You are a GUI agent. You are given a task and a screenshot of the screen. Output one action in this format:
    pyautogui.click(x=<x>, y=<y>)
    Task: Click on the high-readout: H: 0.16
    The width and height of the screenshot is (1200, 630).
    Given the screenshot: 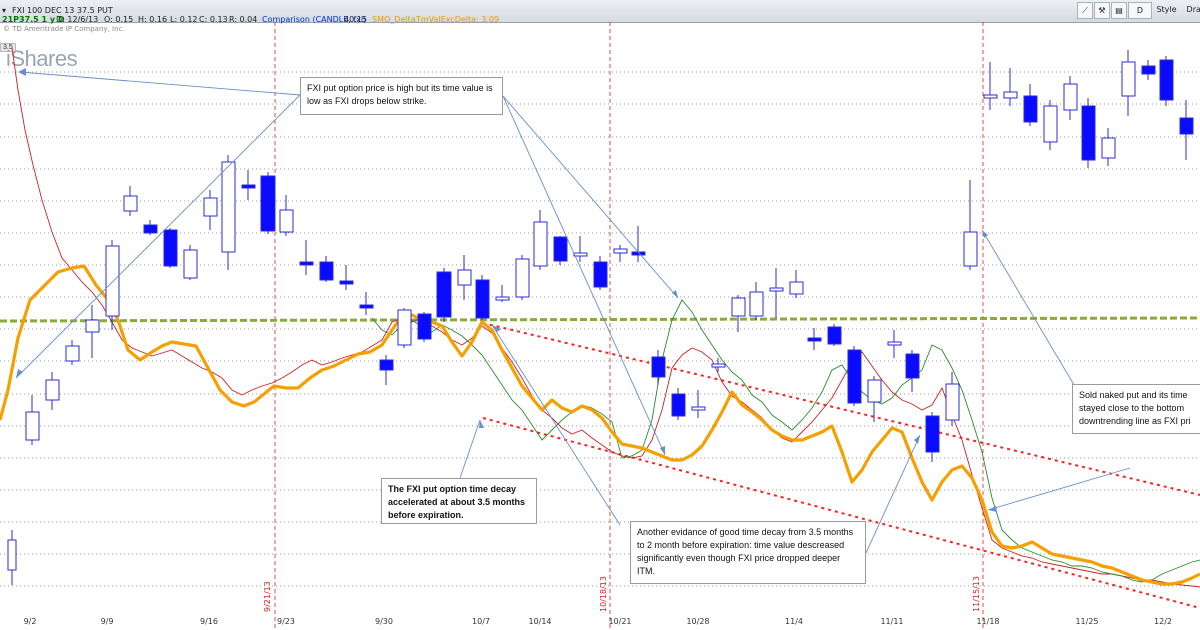 What is the action you would take?
    pyautogui.click(x=153, y=19)
    